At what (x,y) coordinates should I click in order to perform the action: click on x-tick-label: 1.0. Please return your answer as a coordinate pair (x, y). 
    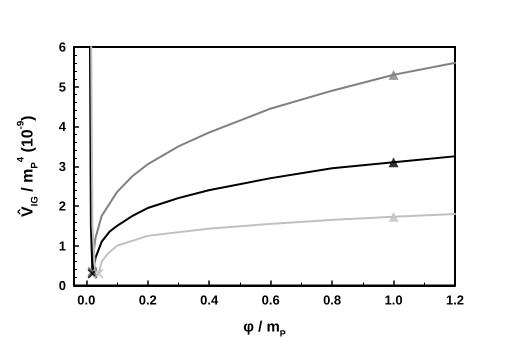
    Looking at the image, I should click on (393, 300).